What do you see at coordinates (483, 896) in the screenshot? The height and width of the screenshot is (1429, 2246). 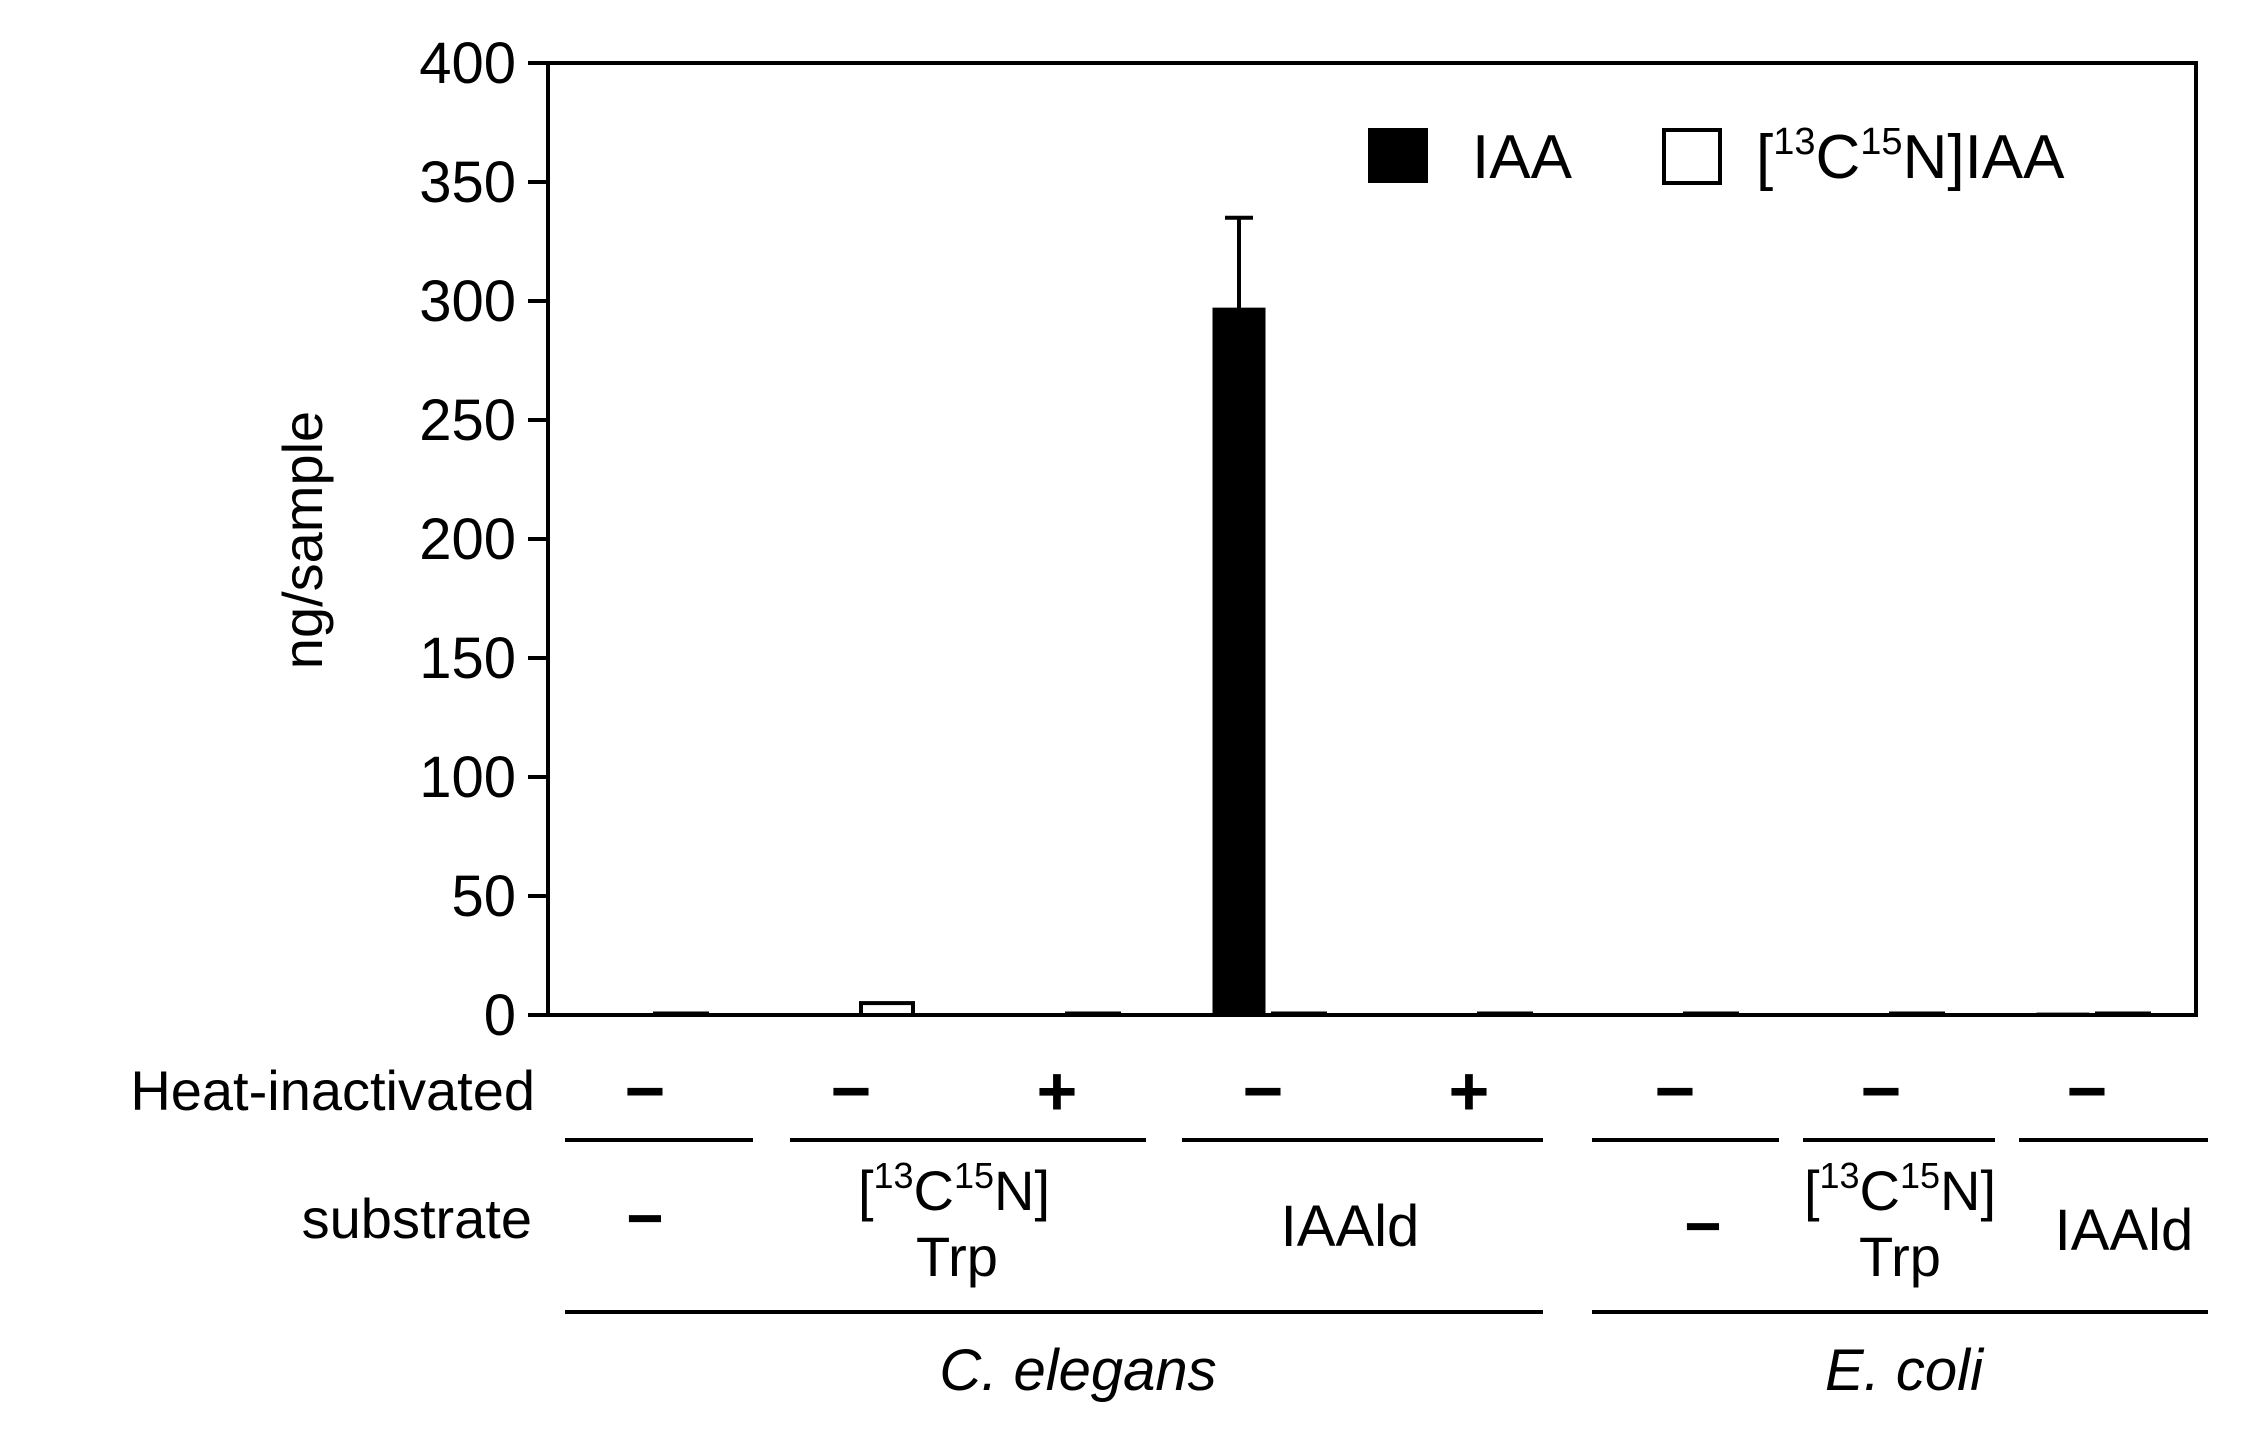 I see `y-tick-label: 50` at bounding box center [483, 896].